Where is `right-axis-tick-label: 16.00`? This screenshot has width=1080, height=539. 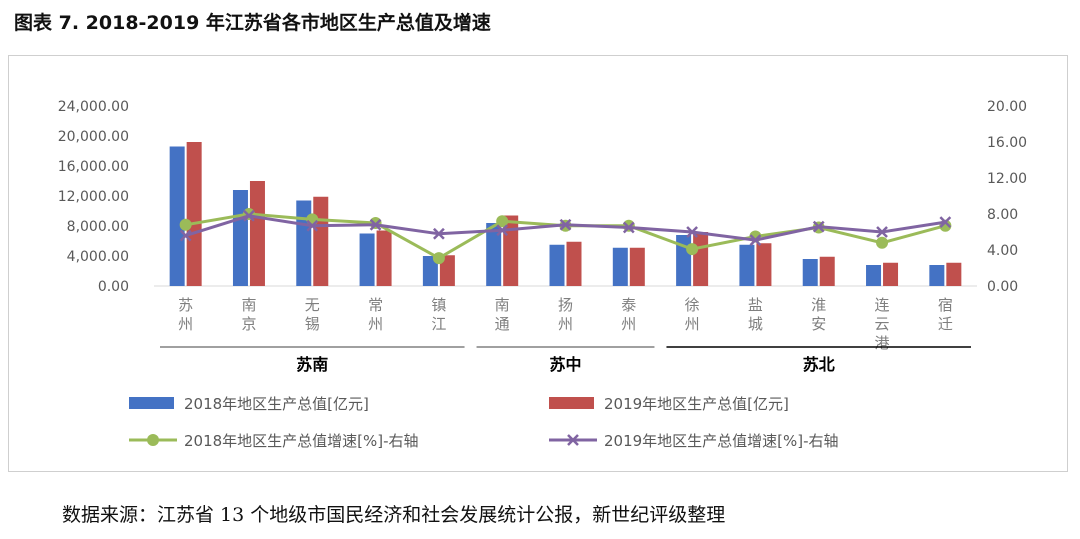 right-axis-tick-label: 16.00 is located at coordinates (1007, 143).